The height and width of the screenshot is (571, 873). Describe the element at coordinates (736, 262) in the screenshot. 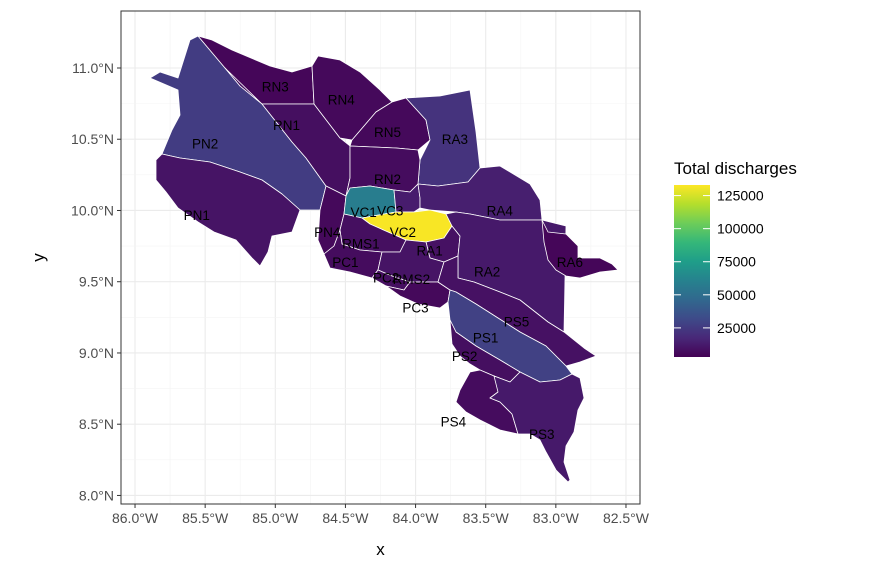

I see `legend-label-2: 75000` at that location.